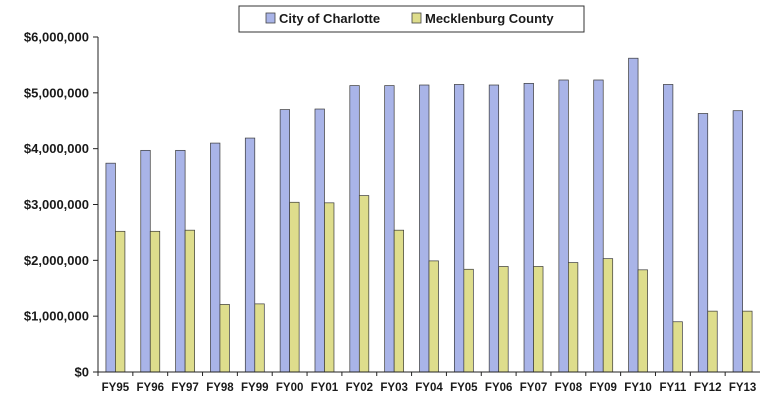 The image size is (767, 398). What do you see at coordinates (569, 388) in the screenshot?
I see `x-tick-label: FY08` at bounding box center [569, 388].